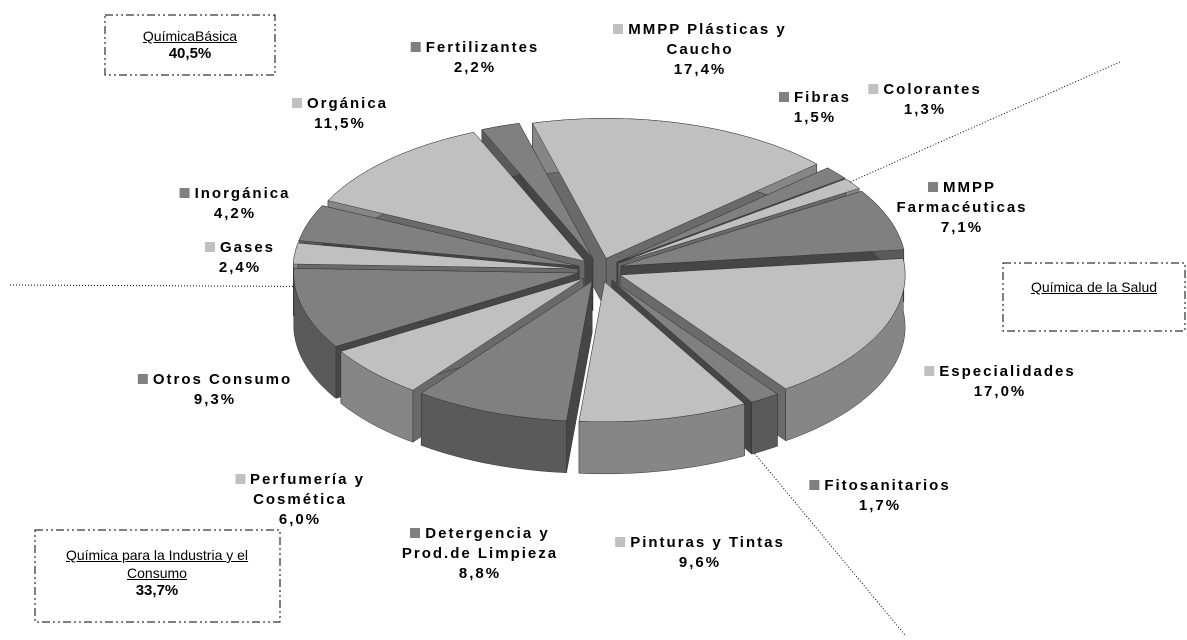 The width and height of the screenshot is (1187, 640). I want to click on category-label: Fertilizantes, so click(475, 48).